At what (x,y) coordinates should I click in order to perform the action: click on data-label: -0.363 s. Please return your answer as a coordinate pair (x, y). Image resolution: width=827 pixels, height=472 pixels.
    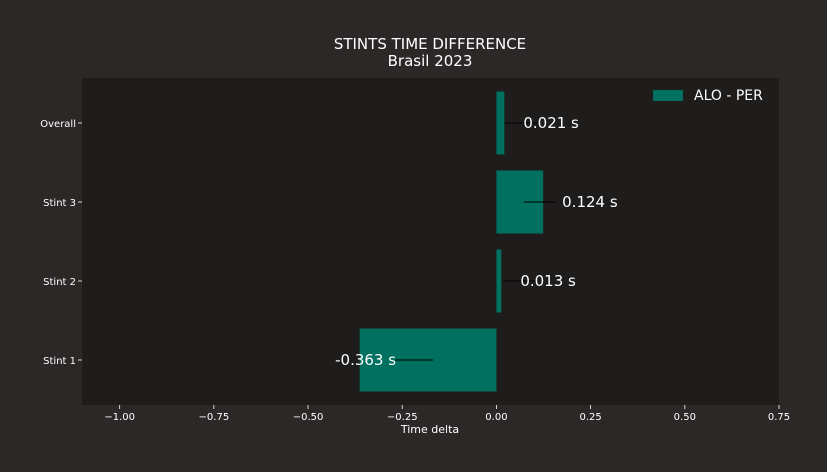
    Looking at the image, I should click on (365, 360).